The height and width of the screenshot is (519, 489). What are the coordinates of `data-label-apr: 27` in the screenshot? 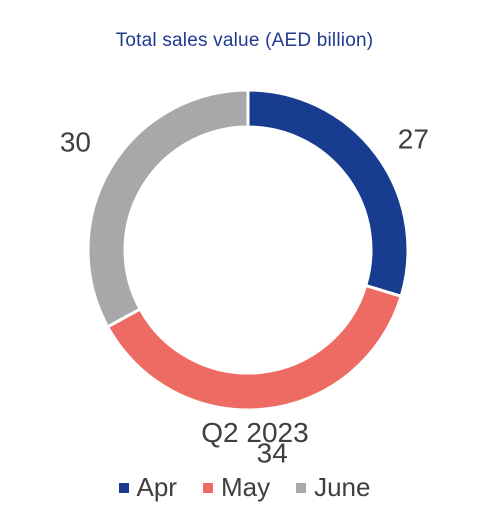 It's located at (413, 139).